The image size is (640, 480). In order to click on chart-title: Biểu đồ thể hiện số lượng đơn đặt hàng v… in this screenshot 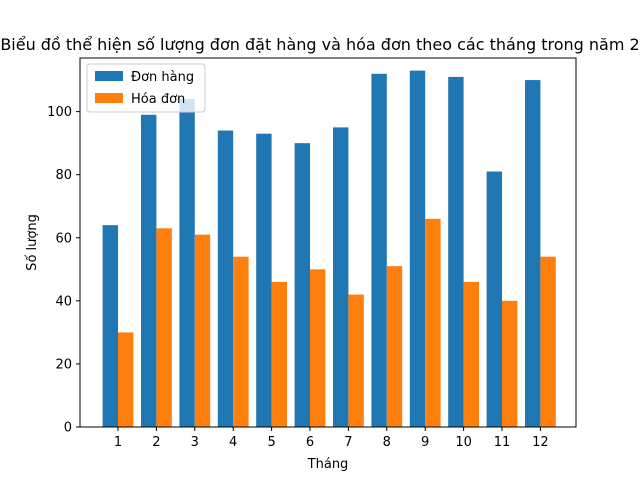, I will do `click(319, 44)`.